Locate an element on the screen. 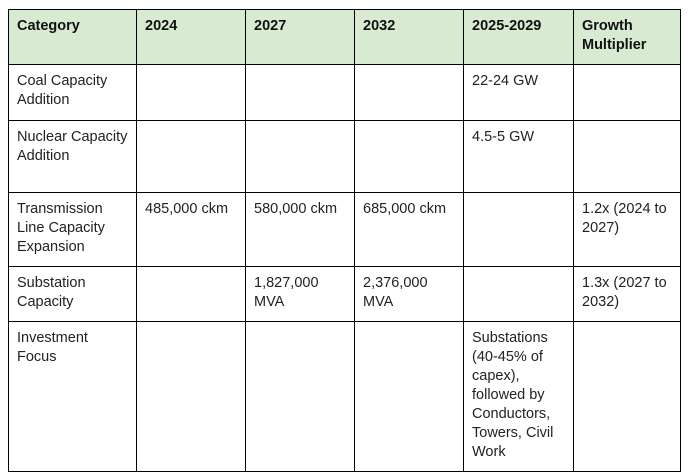 The image size is (688, 475). column-header-2027: 2027 is located at coordinates (300, 37).